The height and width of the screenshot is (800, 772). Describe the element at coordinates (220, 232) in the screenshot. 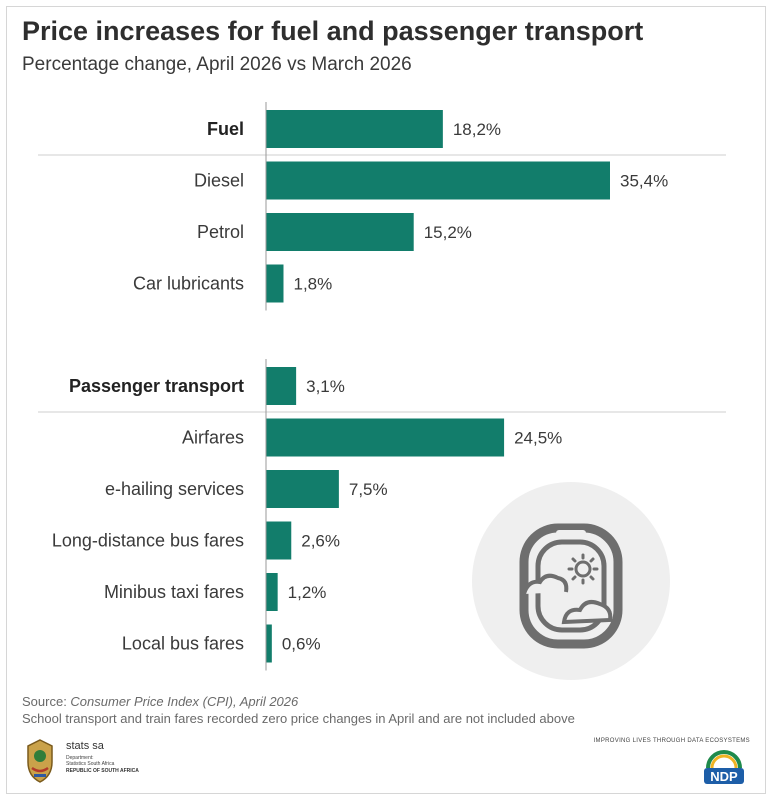

I see `category-label-petrol: Petrol` at that location.